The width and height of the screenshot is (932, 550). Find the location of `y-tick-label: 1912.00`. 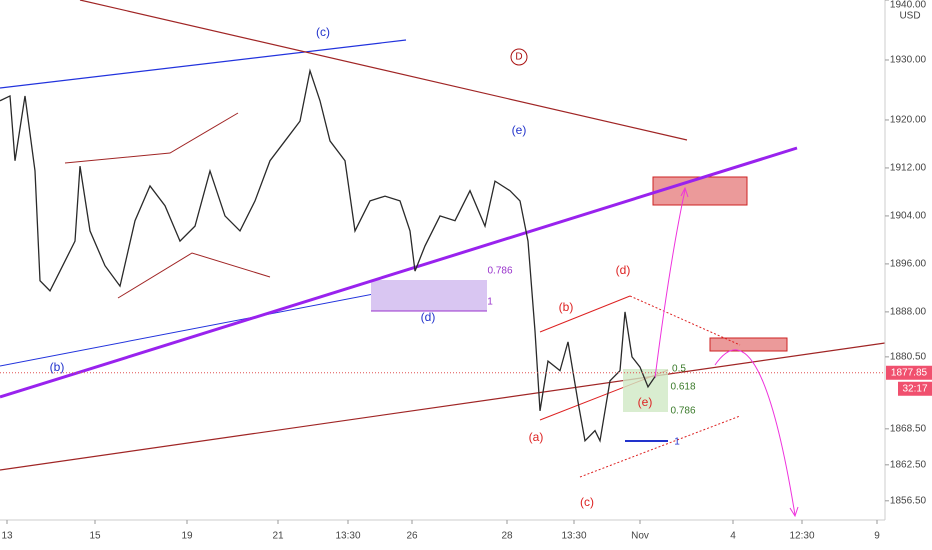

y-tick-label: 1912.00 is located at coordinates (908, 168).